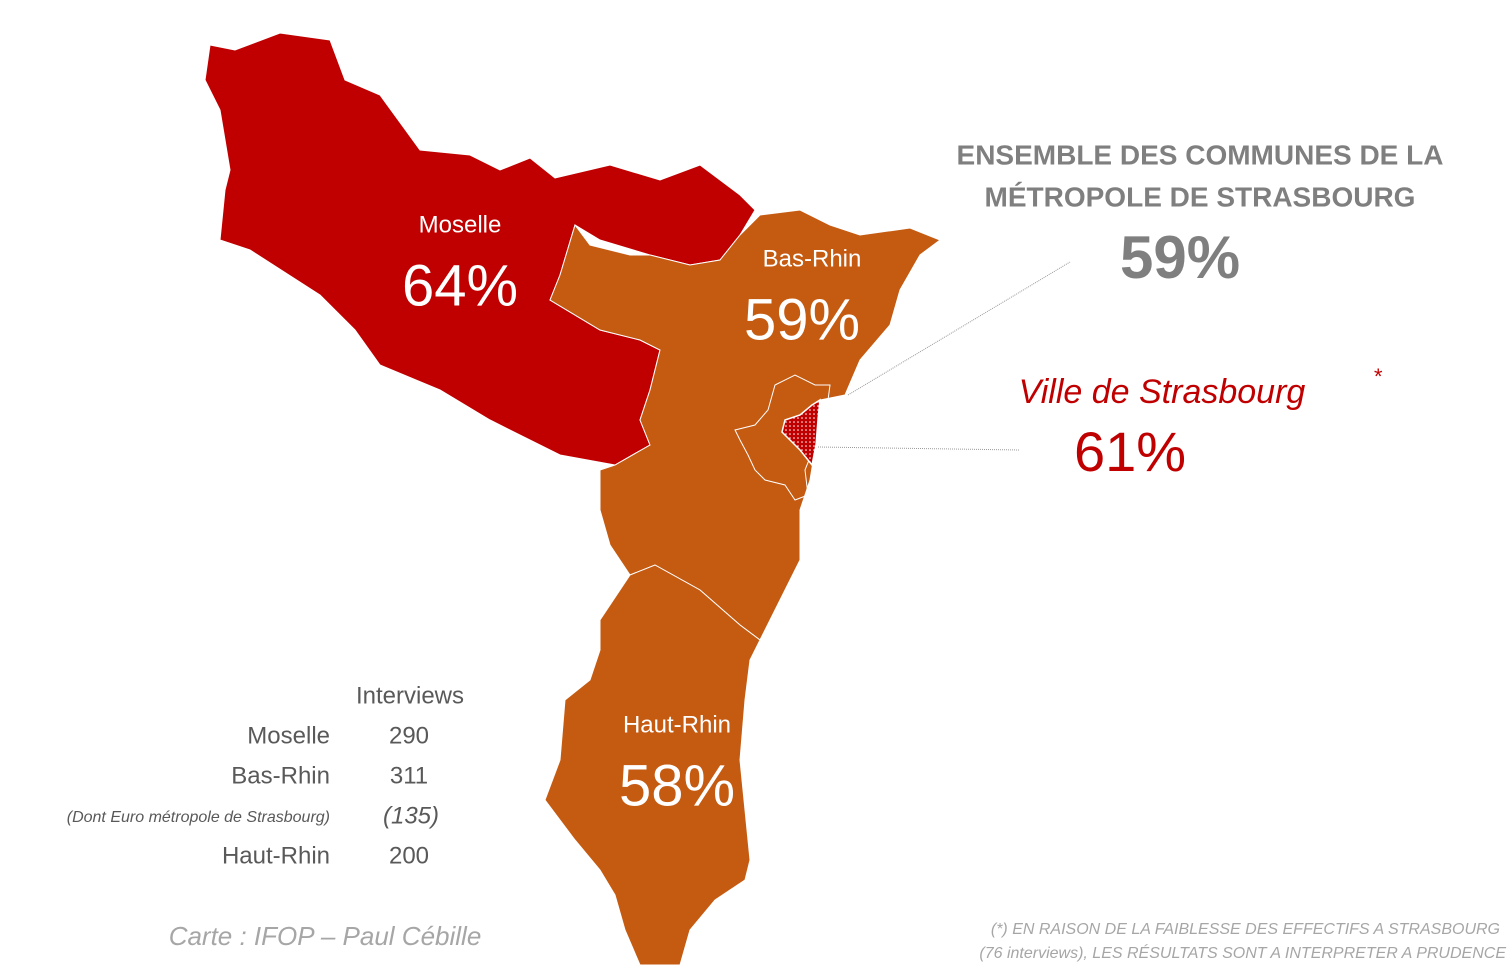 This screenshot has width=1511, height=973. What do you see at coordinates (325, 936) in the screenshot?
I see `credit: Carte : IFOP – Paul Cébille` at bounding box center [325, 936].